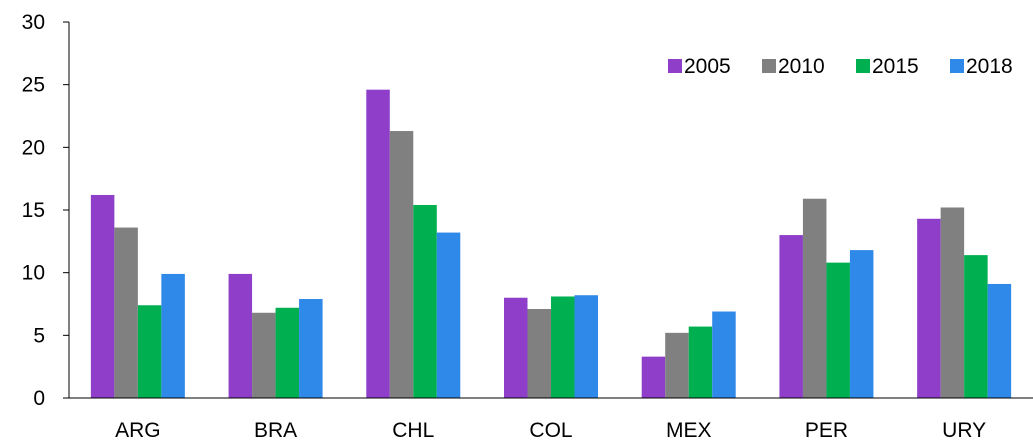 The image size is (1033, 441). I want to click on legend-label-2018: 2018, so click(989, 66).